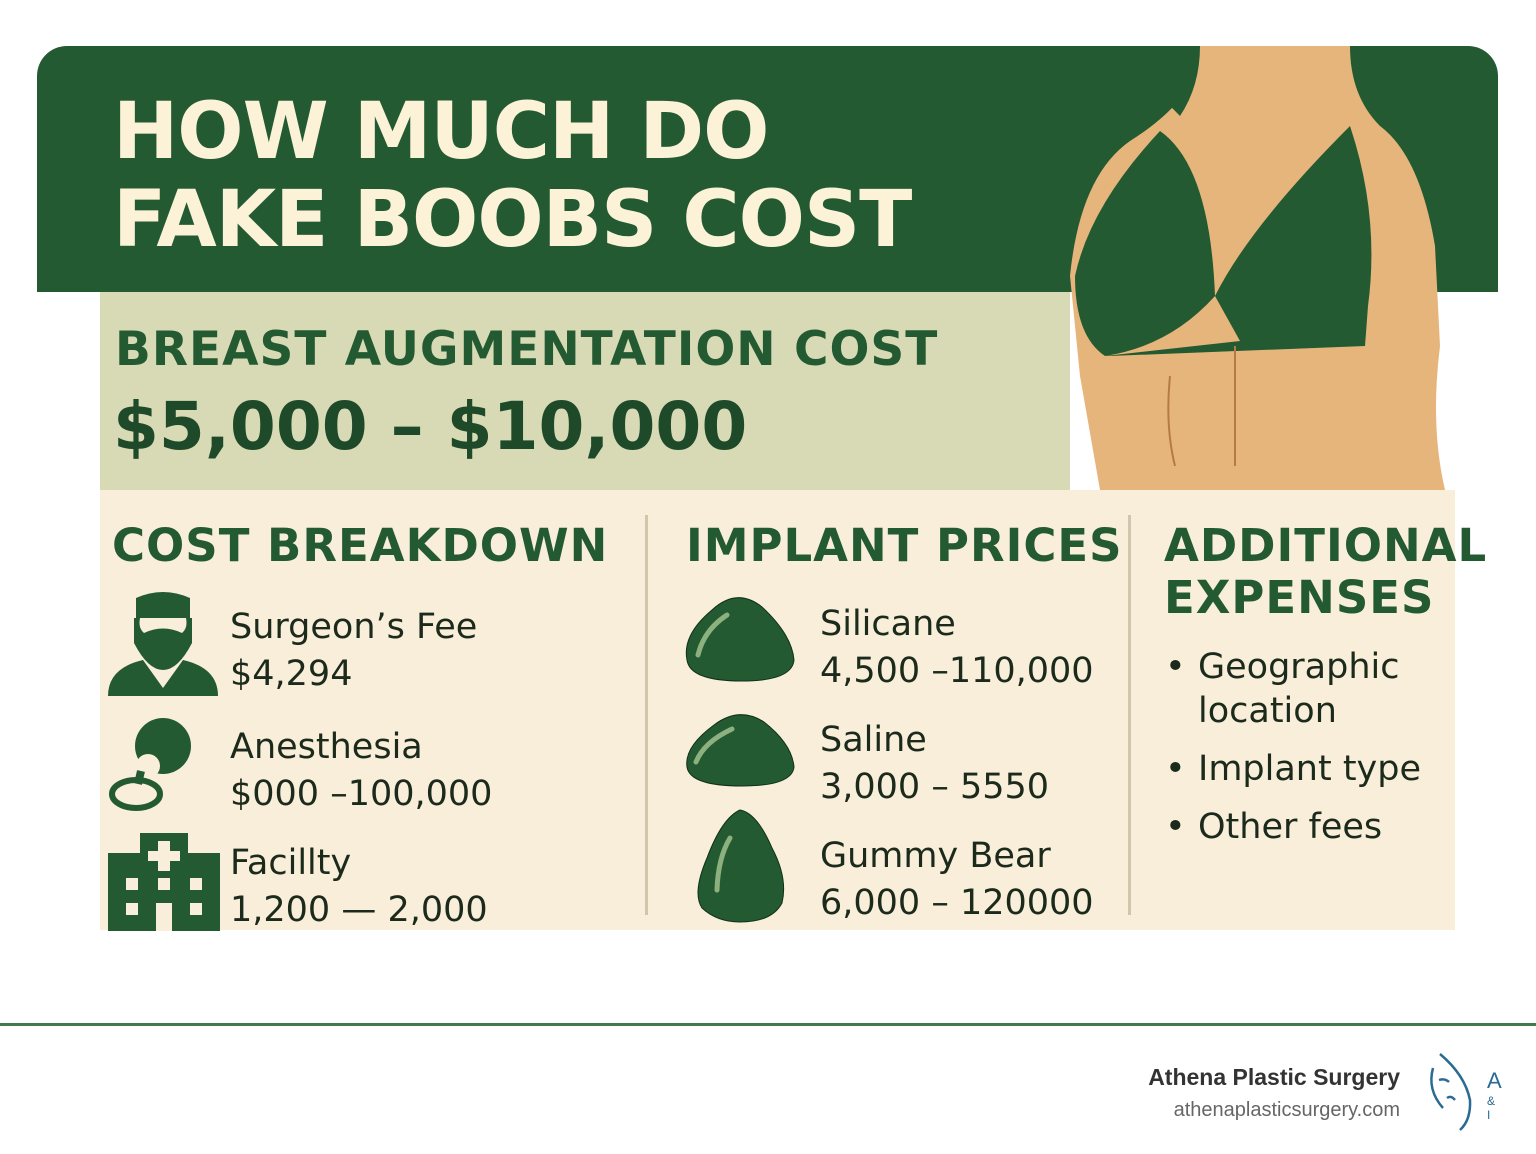 The width and height of the screenshot is (1536, 1154). I want to click on implant-item-label: Silicane, so click(888, 624).